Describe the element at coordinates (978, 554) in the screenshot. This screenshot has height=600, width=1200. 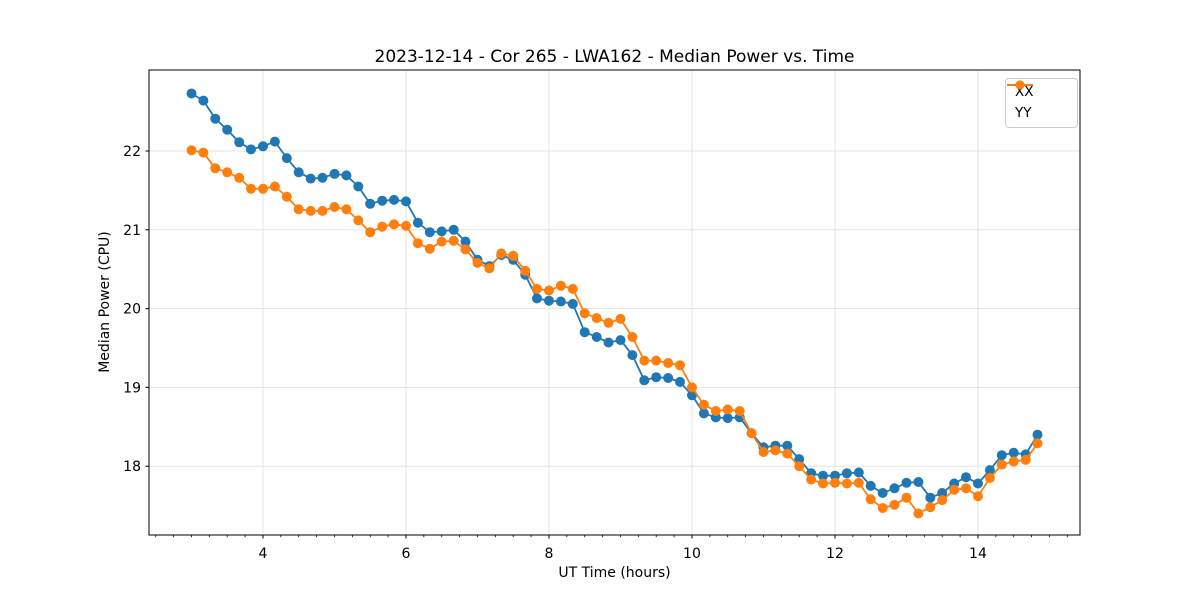
I see `x-tick-label: 14` at that location.